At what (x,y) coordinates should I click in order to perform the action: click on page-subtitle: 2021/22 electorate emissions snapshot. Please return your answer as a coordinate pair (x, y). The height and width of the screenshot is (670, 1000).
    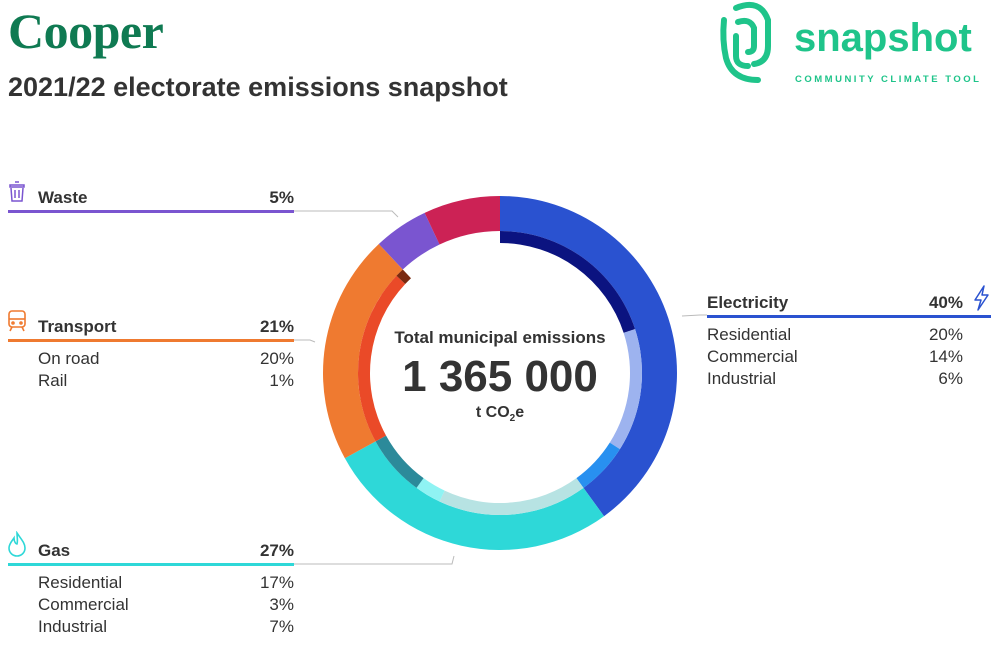
    Looking at the image, I should click on (258, 87).